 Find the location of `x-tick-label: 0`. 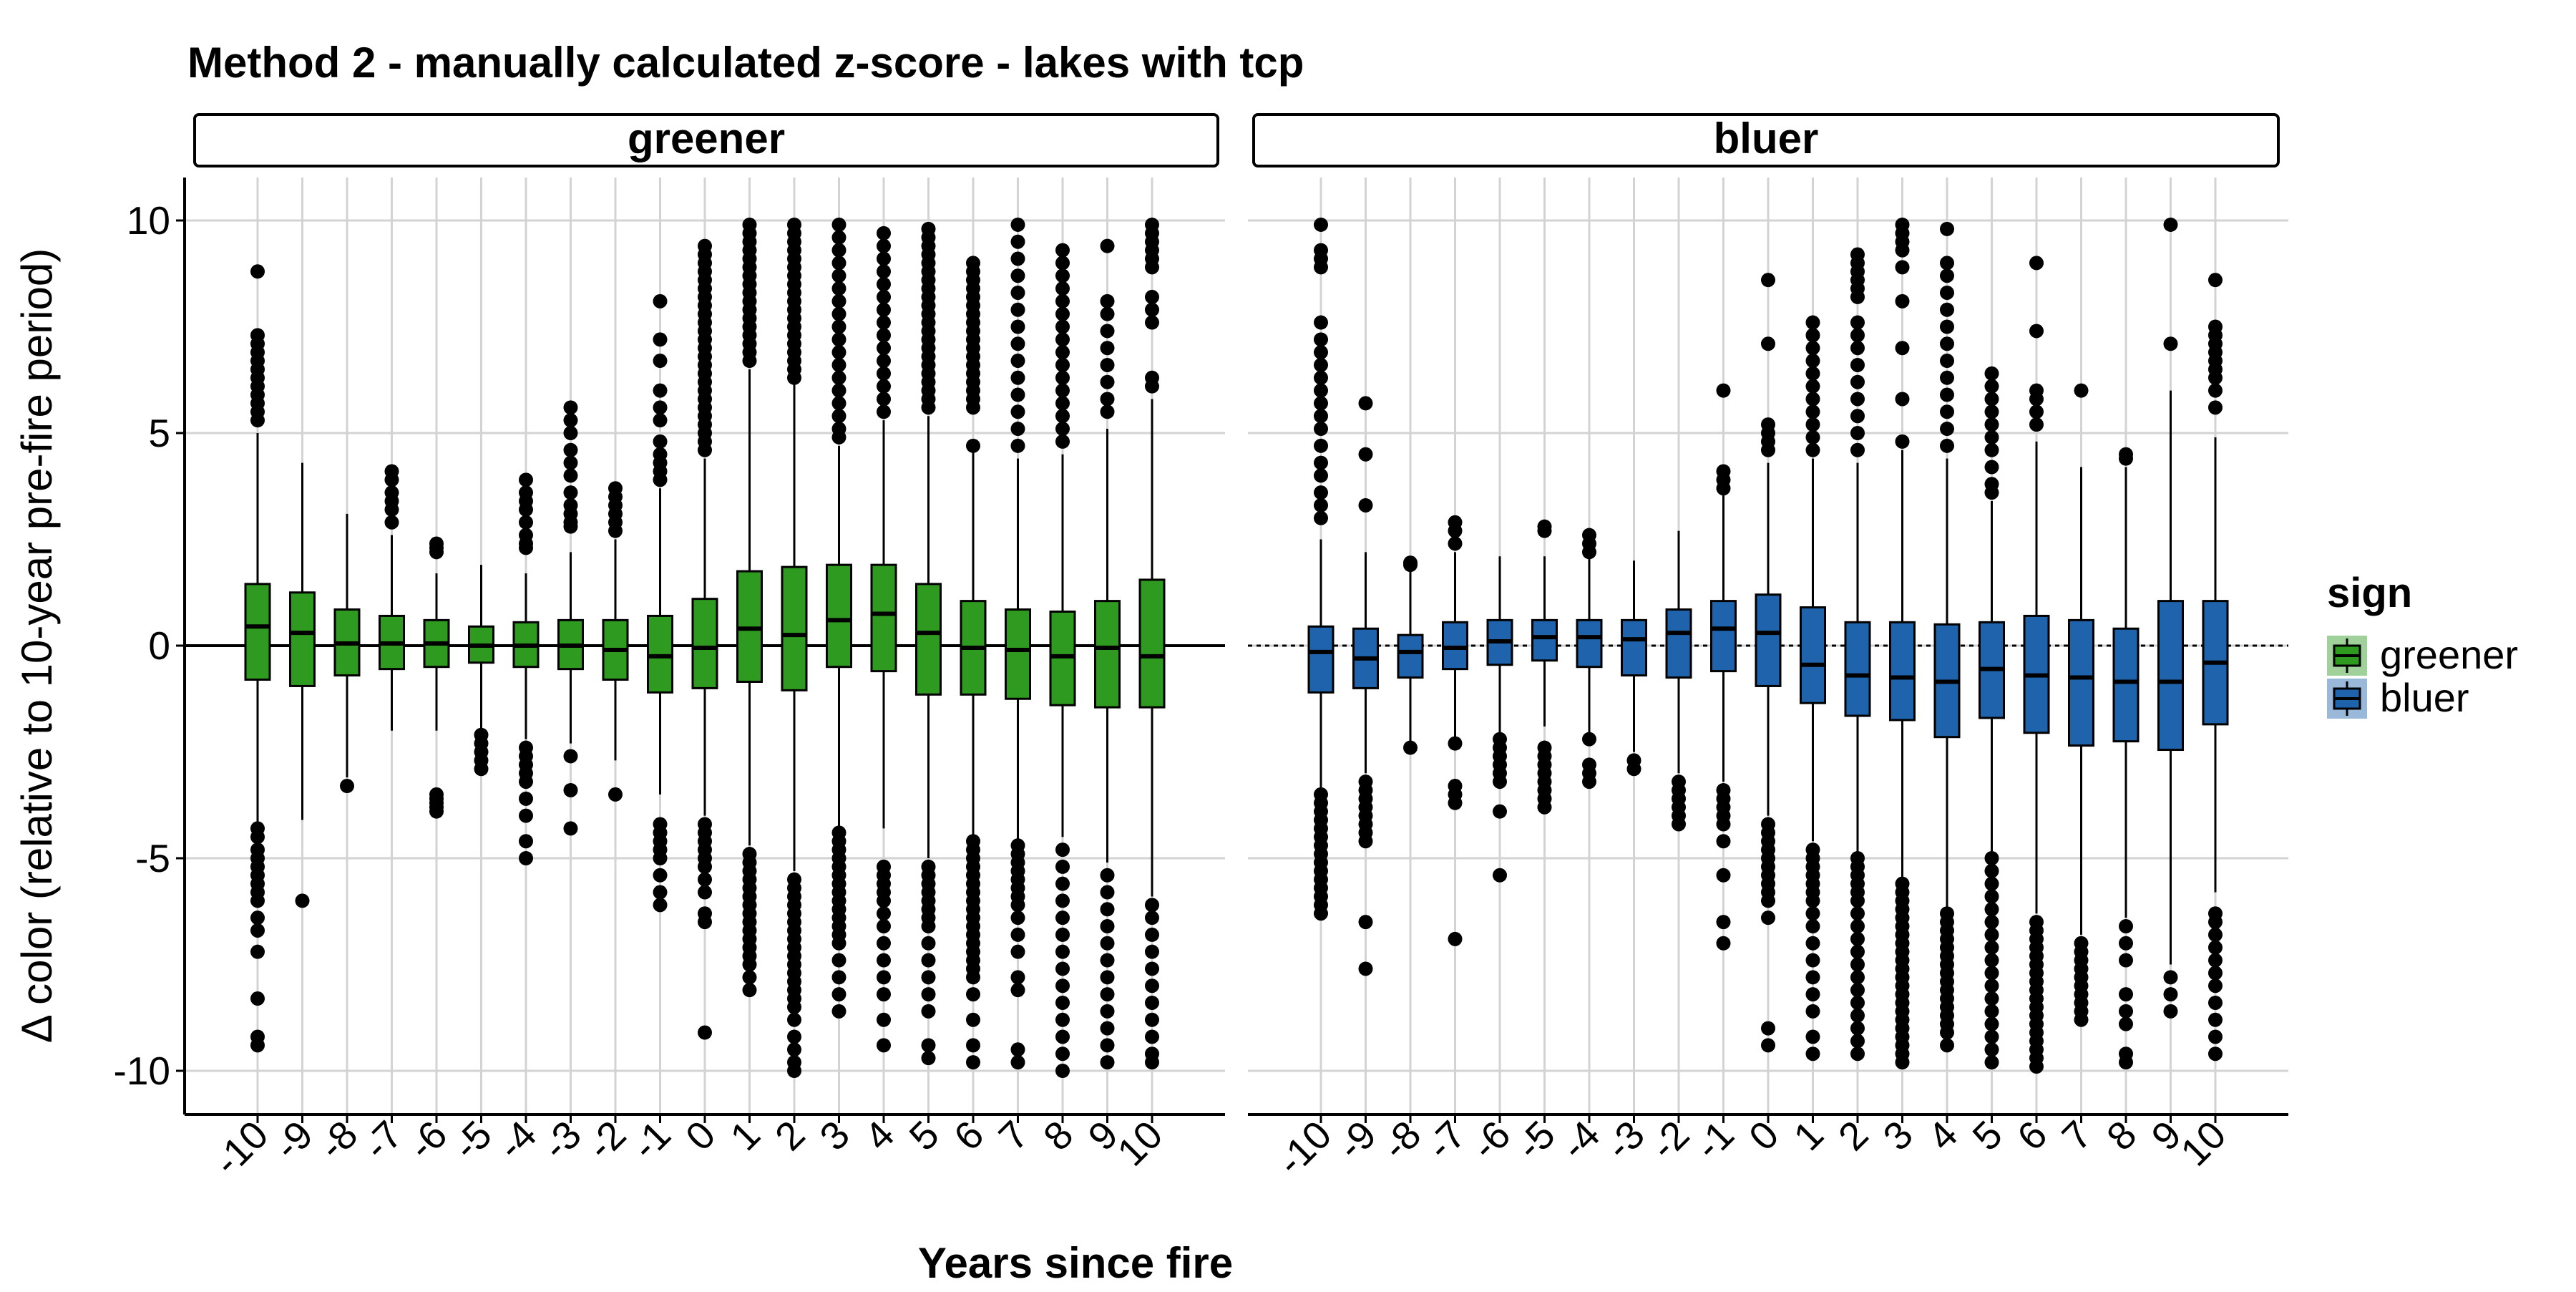

x-tick-label: 0 is located at coordinates (700, 1135).